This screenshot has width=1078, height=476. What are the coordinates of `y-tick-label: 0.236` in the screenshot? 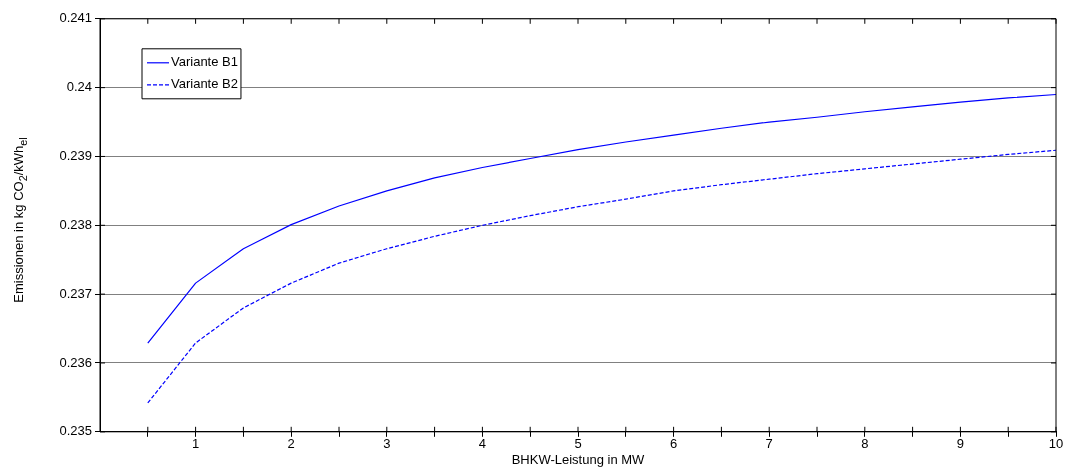 It's located at (75, 362).